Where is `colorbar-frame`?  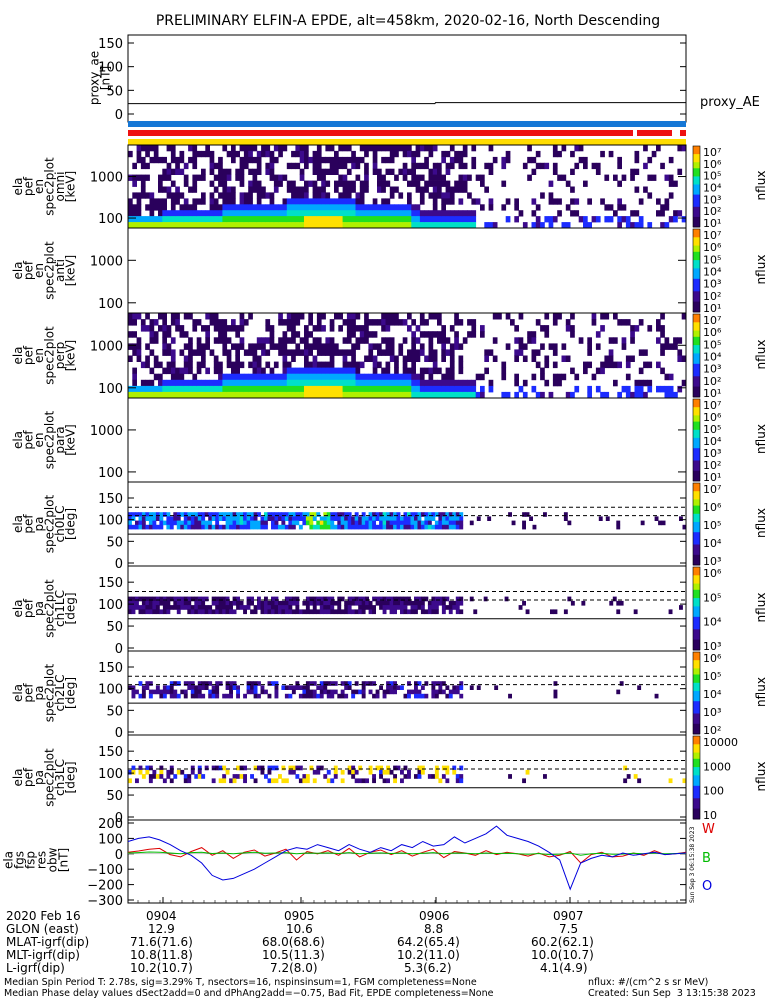
colorbar-frame is located at coordinates (696, 186).